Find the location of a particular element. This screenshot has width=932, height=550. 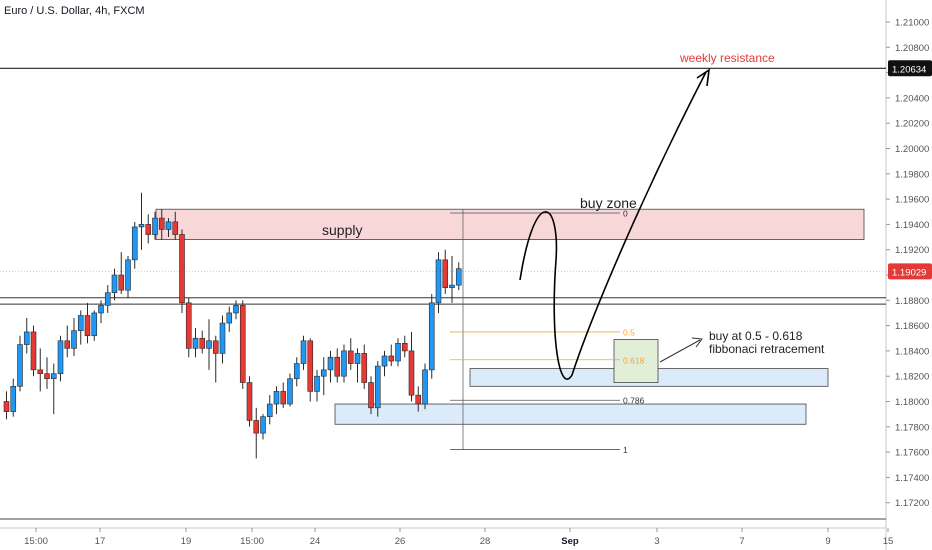

current-price-tag-text: 1.19029 is located at coordinates (909, 272).